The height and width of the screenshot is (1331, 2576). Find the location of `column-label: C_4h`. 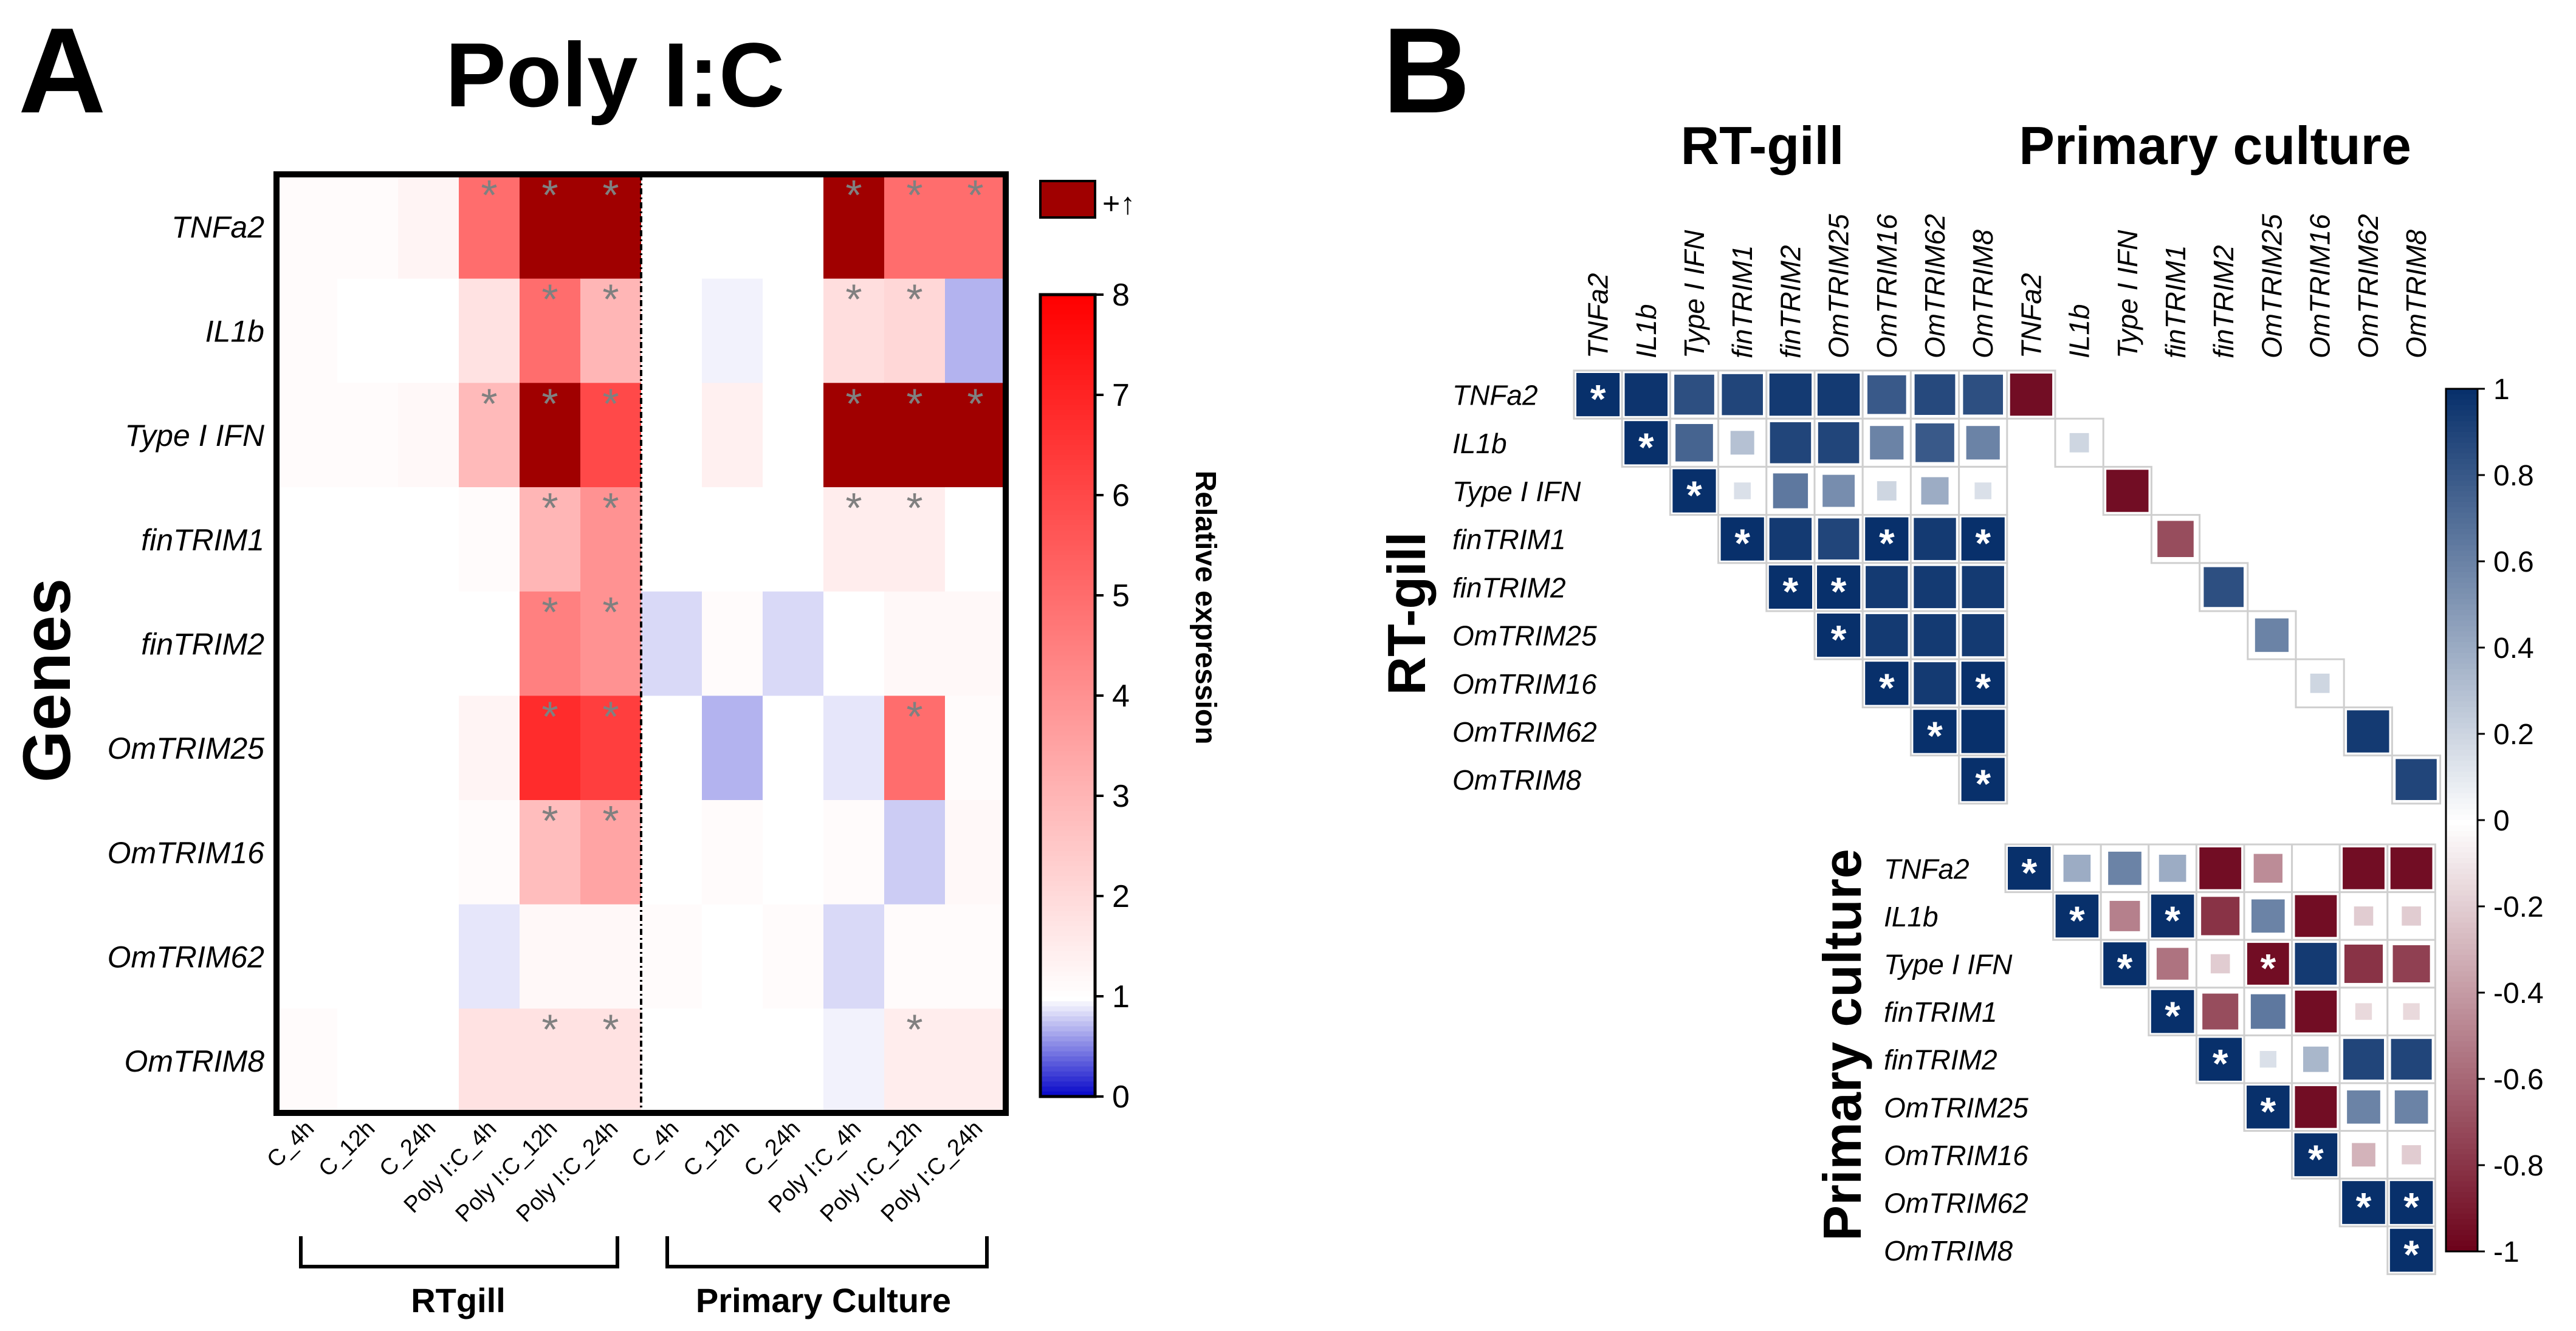

column-label: C_4h is located at coordinates (655, 1144).